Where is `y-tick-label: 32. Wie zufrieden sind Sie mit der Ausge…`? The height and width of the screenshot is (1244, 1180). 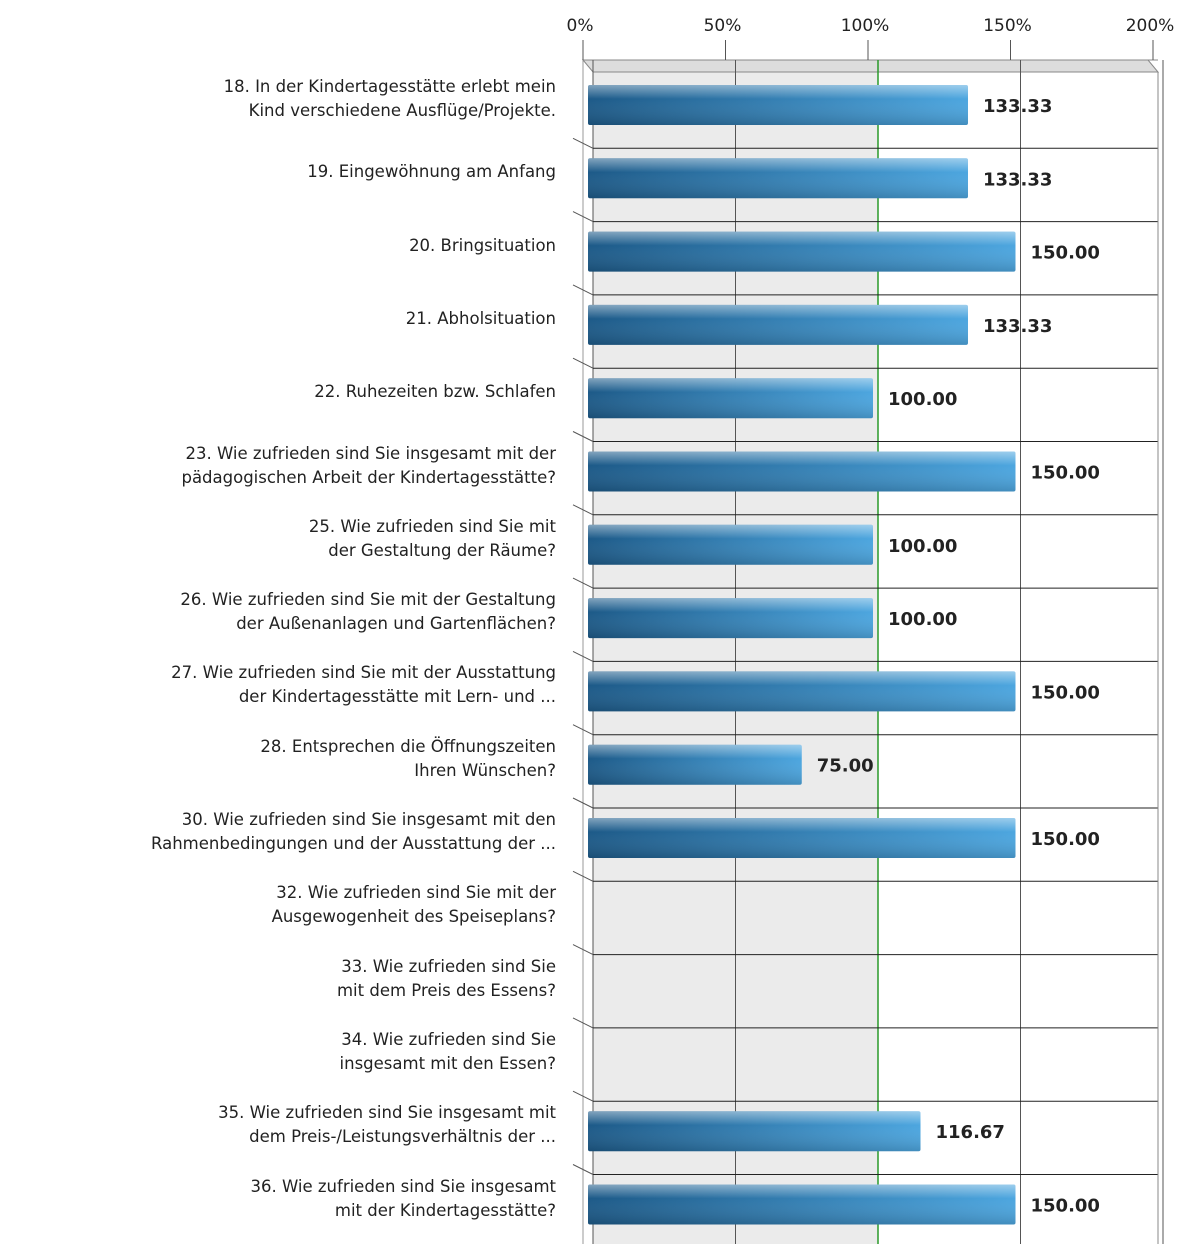 y-tick-label: 32. Wie zufrieden sind Sie mit der Ausge… is located at coordinates (413, 905).